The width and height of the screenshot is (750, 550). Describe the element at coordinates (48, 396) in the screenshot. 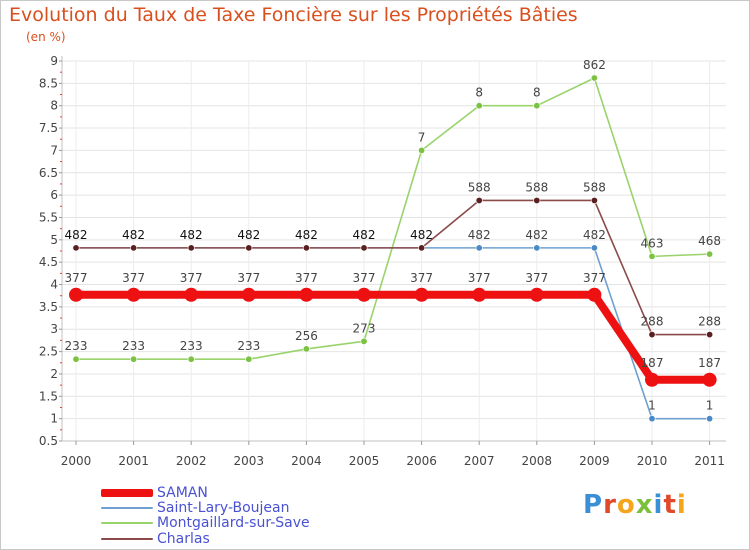

I see `y-tick-label-2: 1.5` at that location.